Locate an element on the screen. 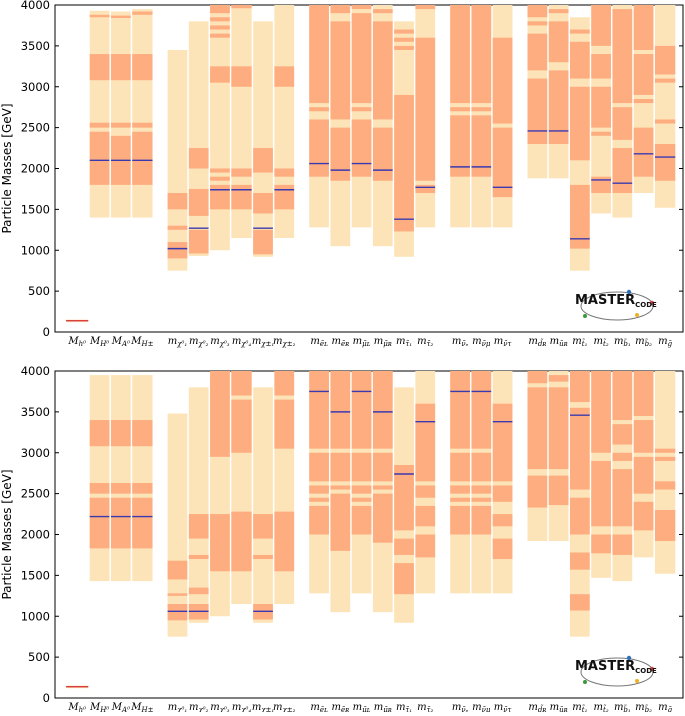 The width and height of the screenshot is (685, 716). logo-dot-green is located at coordinates (585, 682).